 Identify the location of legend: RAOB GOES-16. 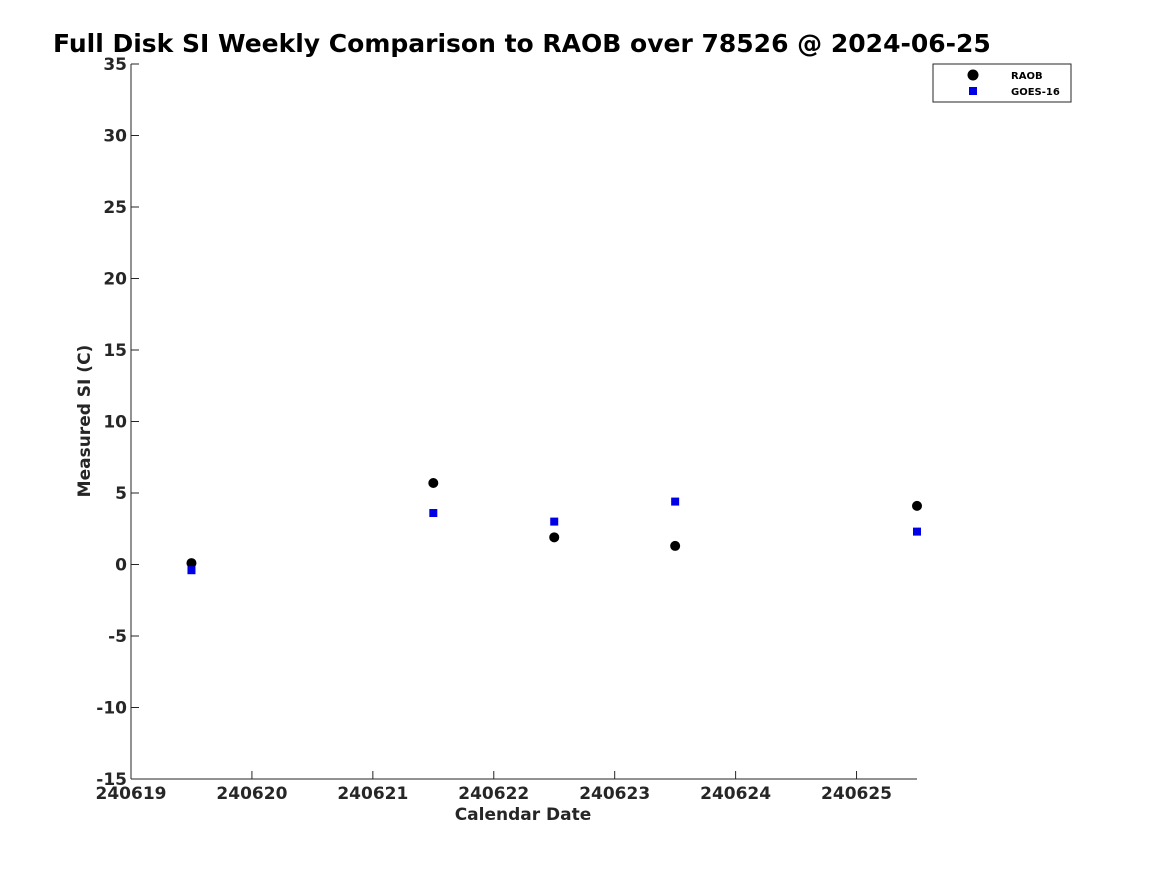
(1002, 83).